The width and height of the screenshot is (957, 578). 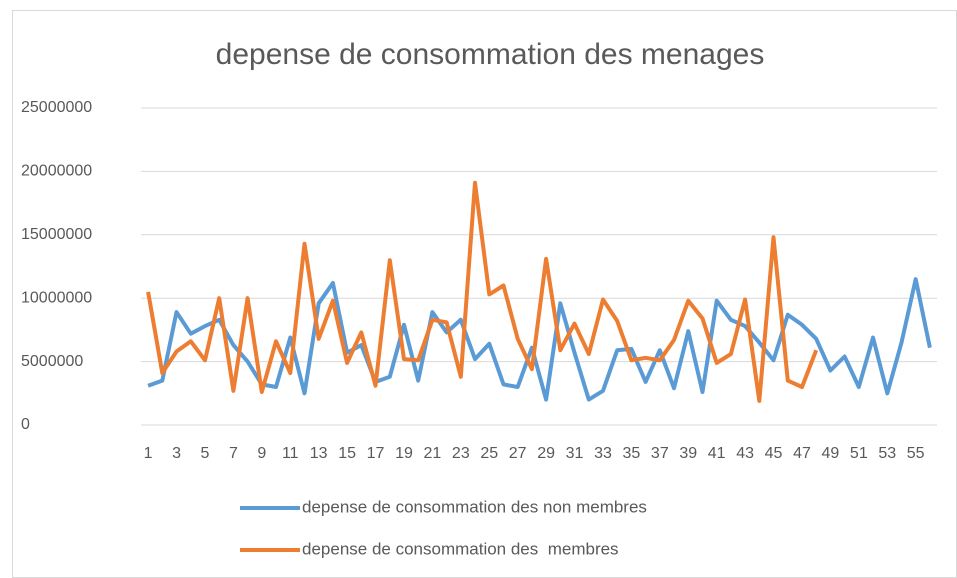 I want to click on x-tick-label: 47, so click(x=802, y=453).